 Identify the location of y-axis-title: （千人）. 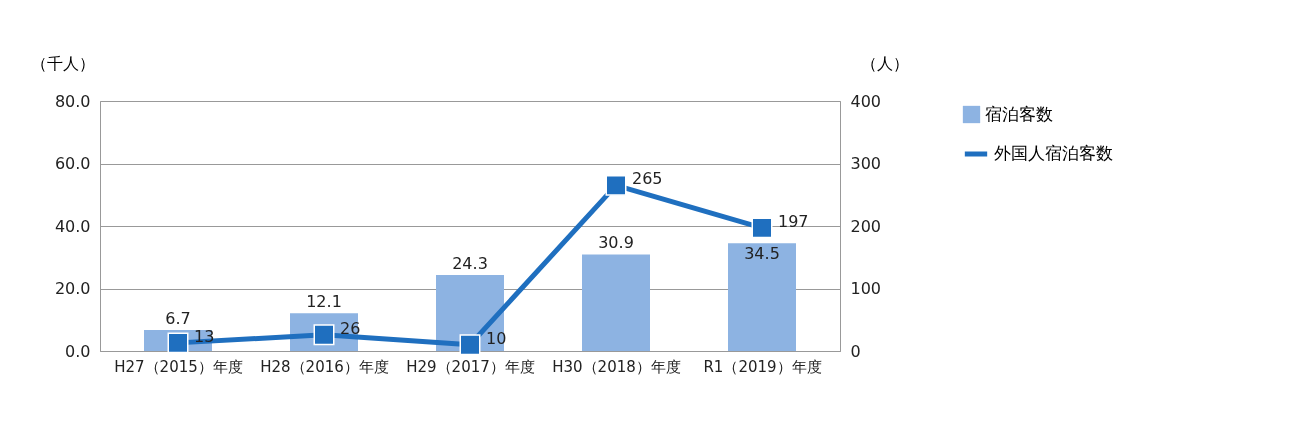
(62, 63).